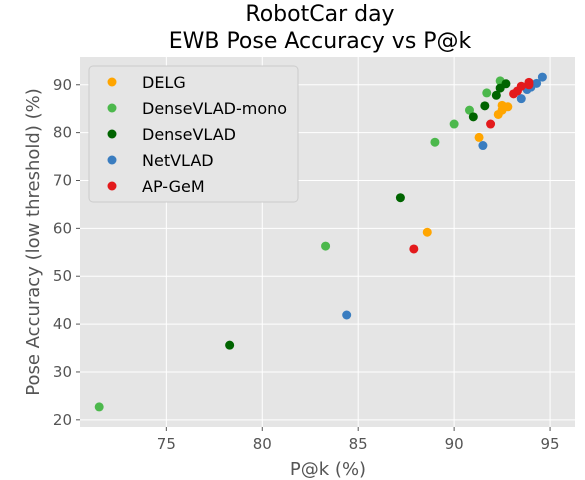 This screenshot has height=480, width=585. What do you see at coordinates (112, 108) in the screenshot?
I see `legend-marker-densevlad-mono` at bounding box center [112, 108].